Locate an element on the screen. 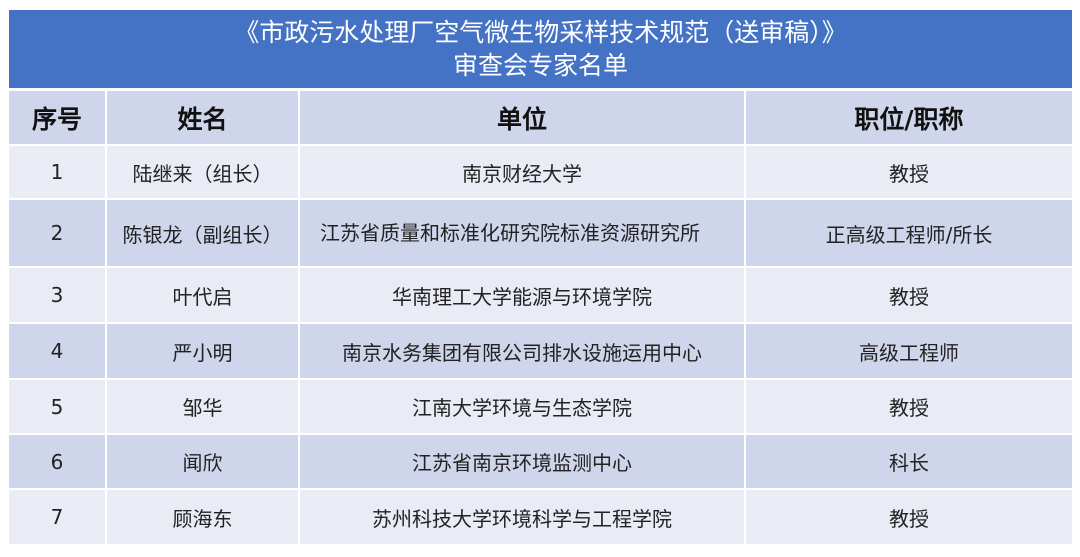  cell-index: 3 is located at coordinates (58, 295).